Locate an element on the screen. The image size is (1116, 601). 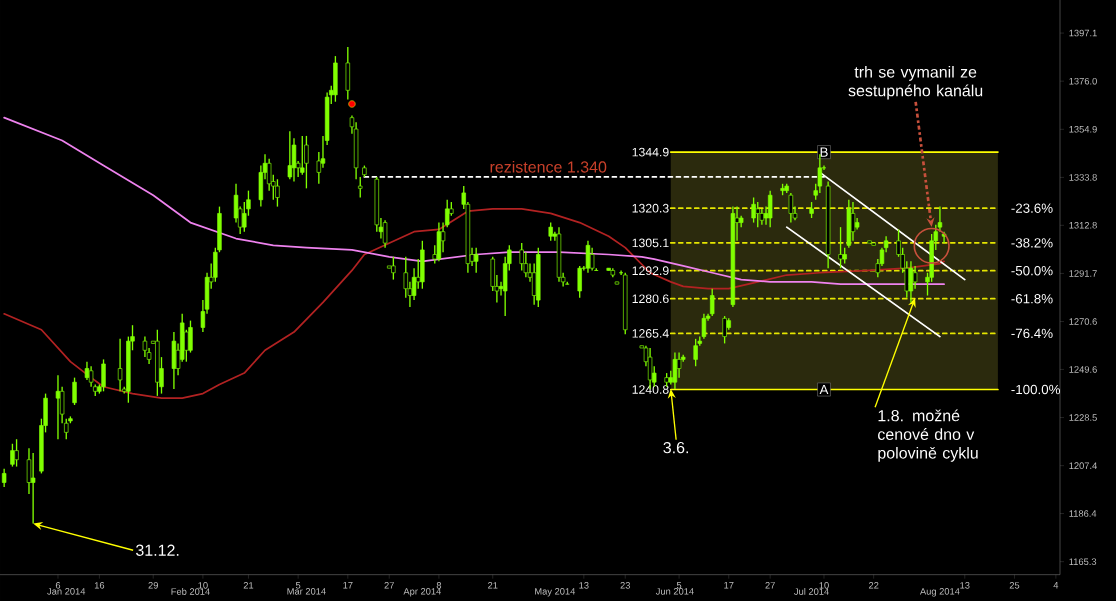
annotation: trh se vymanil ze sestupného kanálu is located at coordinates (915, 82).